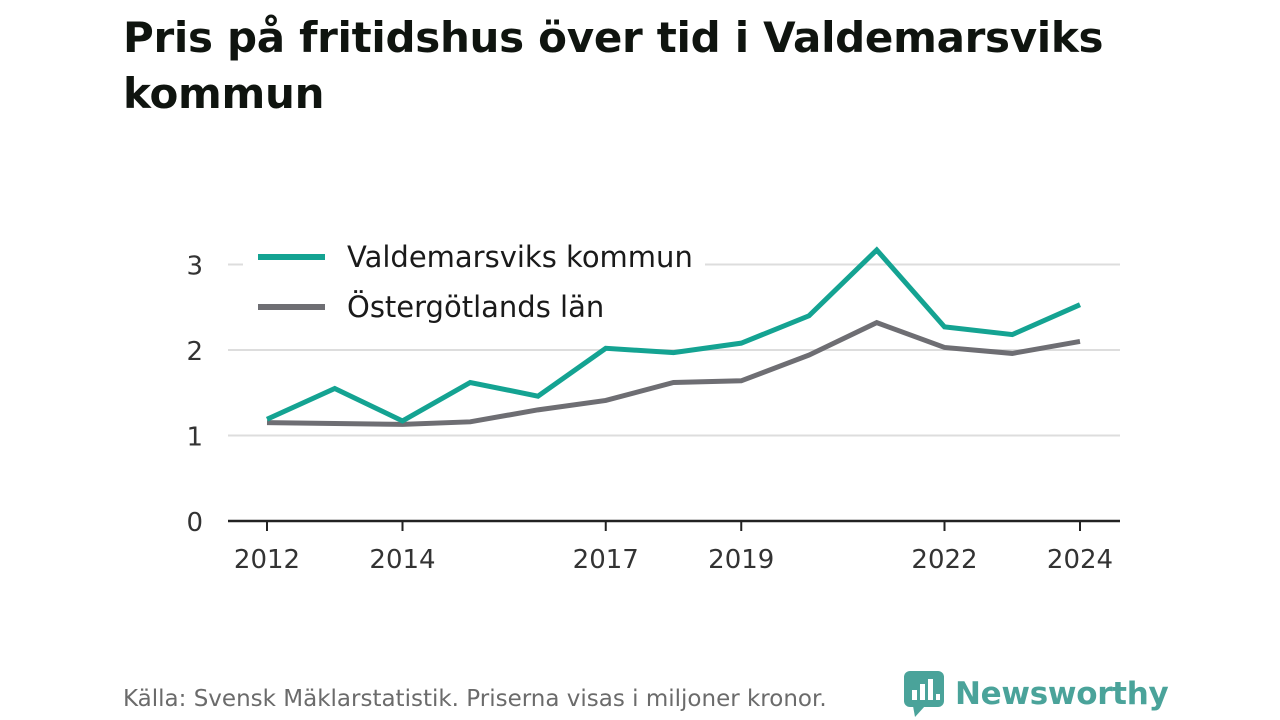 The width and height of the screenshot is (1280, 720). I want to click on legend-label: Östergötlands län, so click(475, 307).